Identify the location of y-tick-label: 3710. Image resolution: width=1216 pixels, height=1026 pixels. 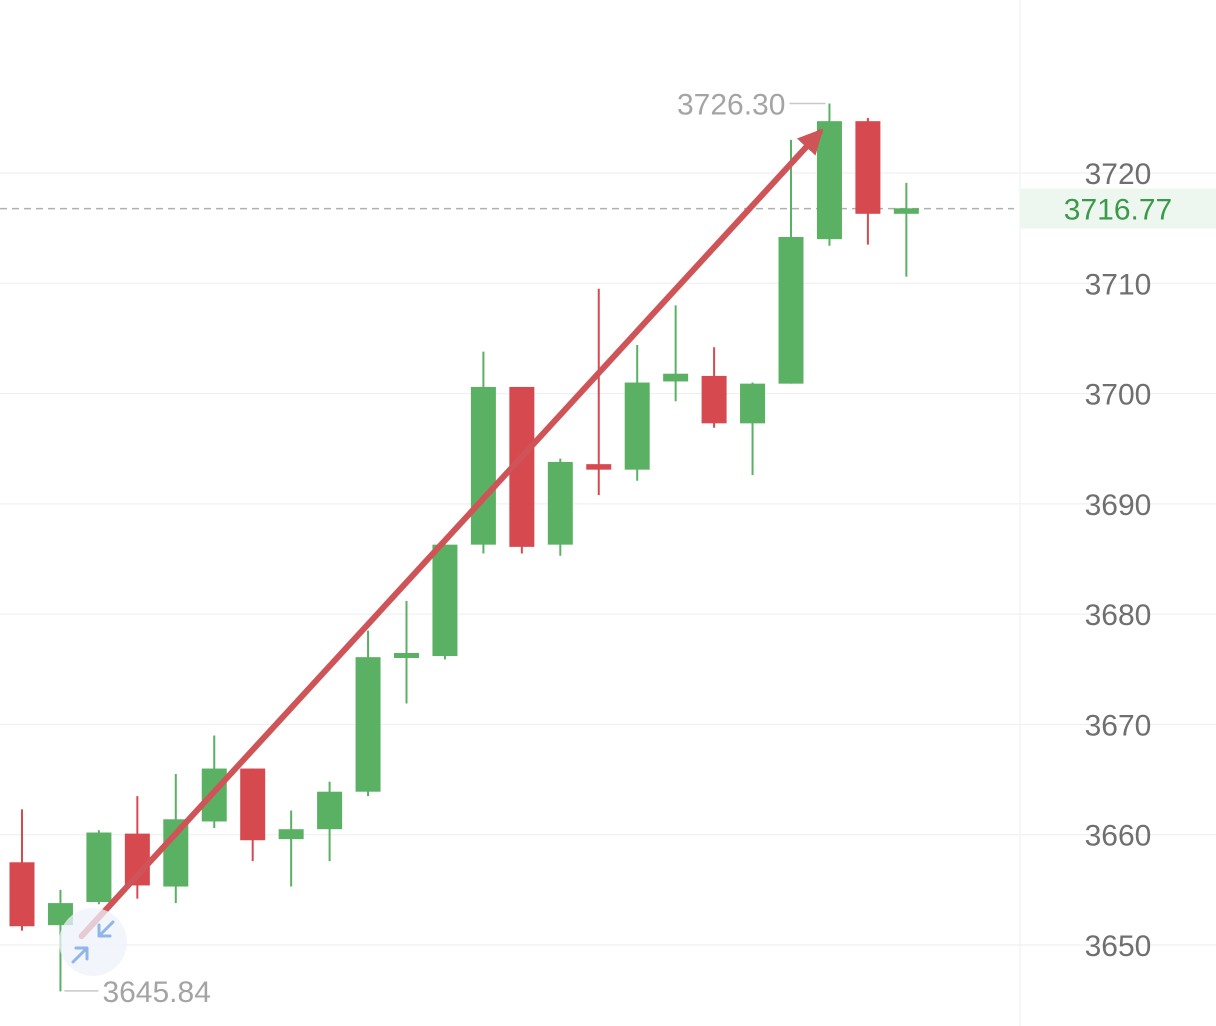
(1118, 284).